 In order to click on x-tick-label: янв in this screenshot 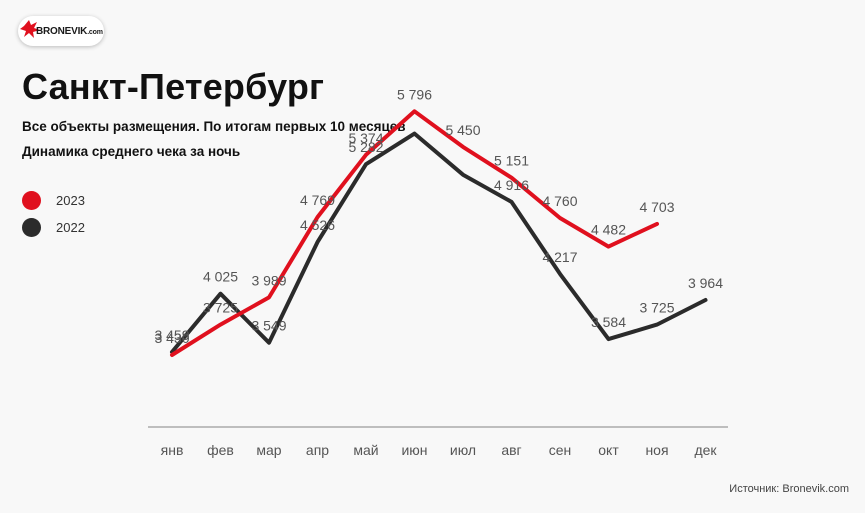, I will do `click(172, 450)`.